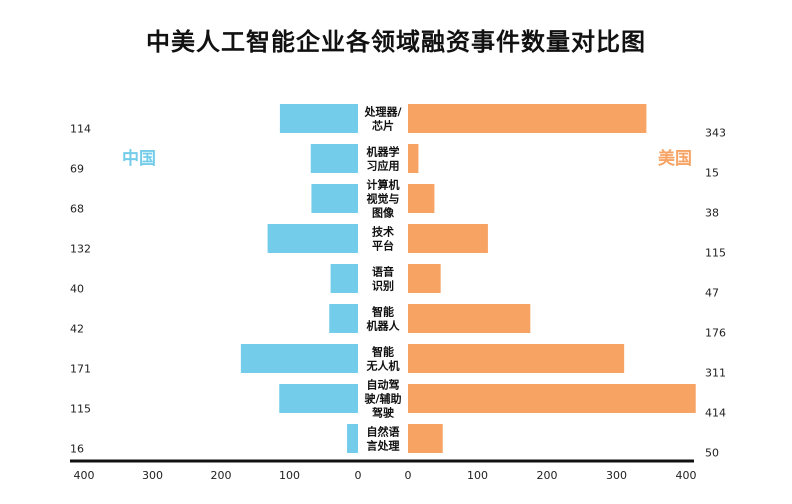 The height and width of the screenshot is (504, 792). What do you see at coordinates (383, 213) in the screenshot?
I see `category-label: 图像` at bounding box center [383, 213].